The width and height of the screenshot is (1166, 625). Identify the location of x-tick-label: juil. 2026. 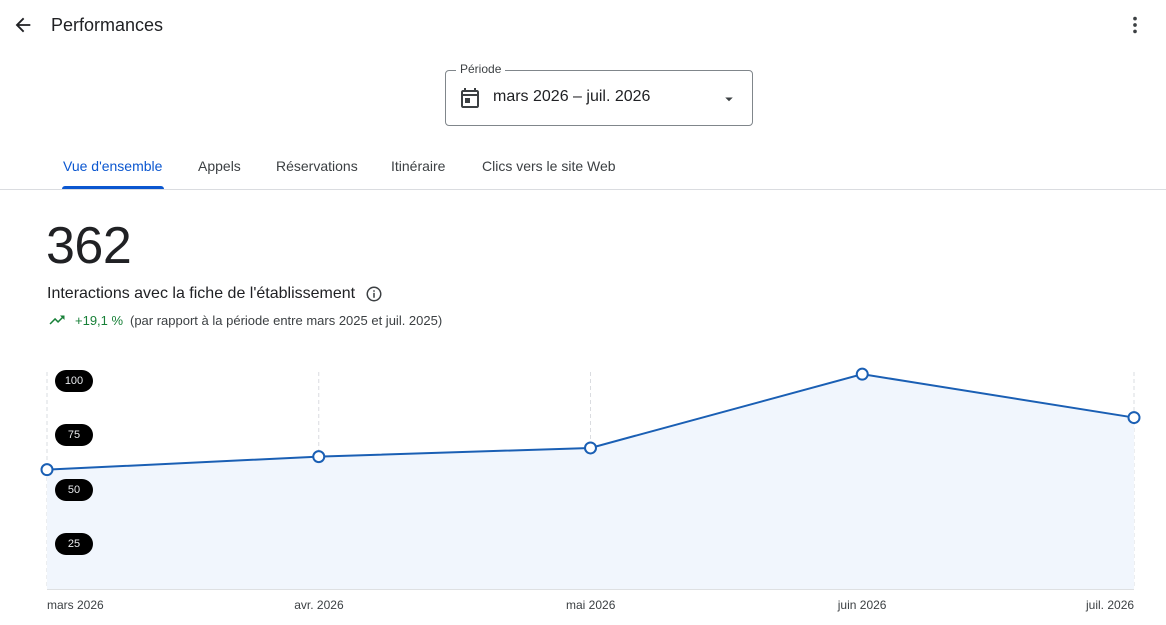
(1110, 605).